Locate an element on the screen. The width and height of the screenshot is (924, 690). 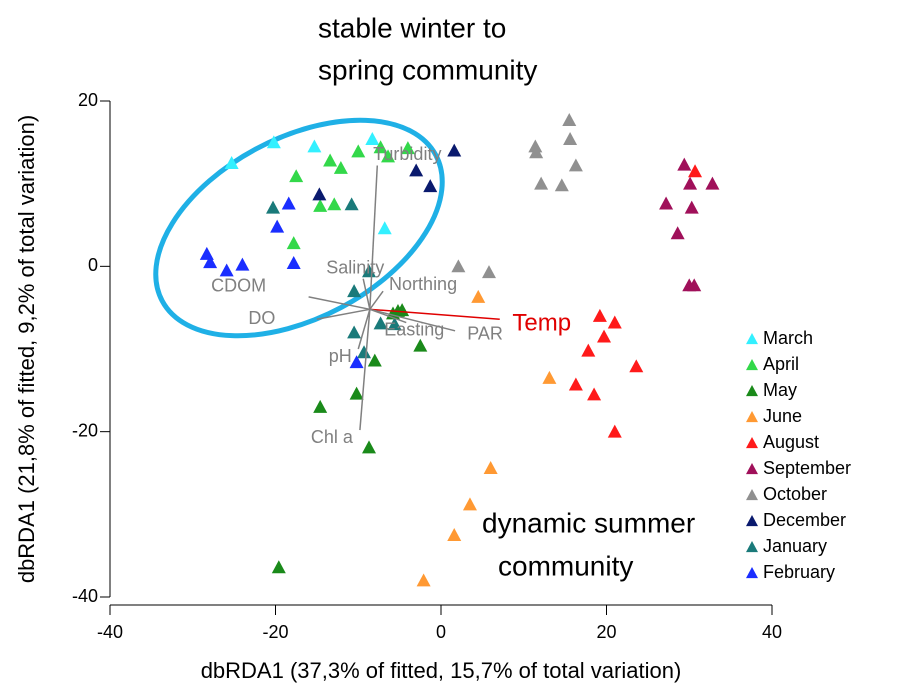
legend-label: January is located at coordinates (795, 546).